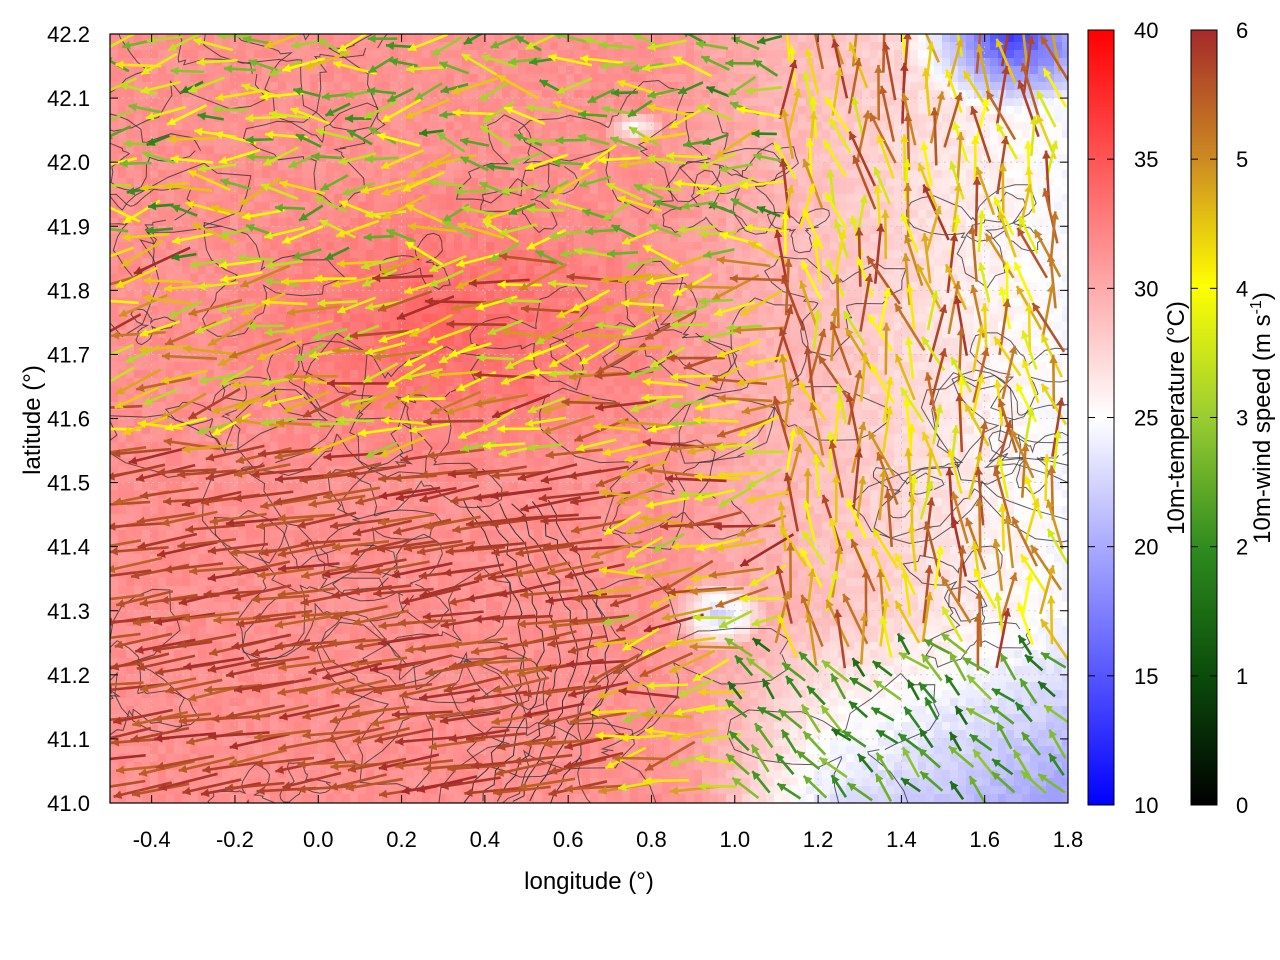 This screenshot has width=1280, height=960. What do you see at coordinates (235, 839) in the screenshot?
I see `x-tick-label: -0.2` at bounding box center [235, 839].